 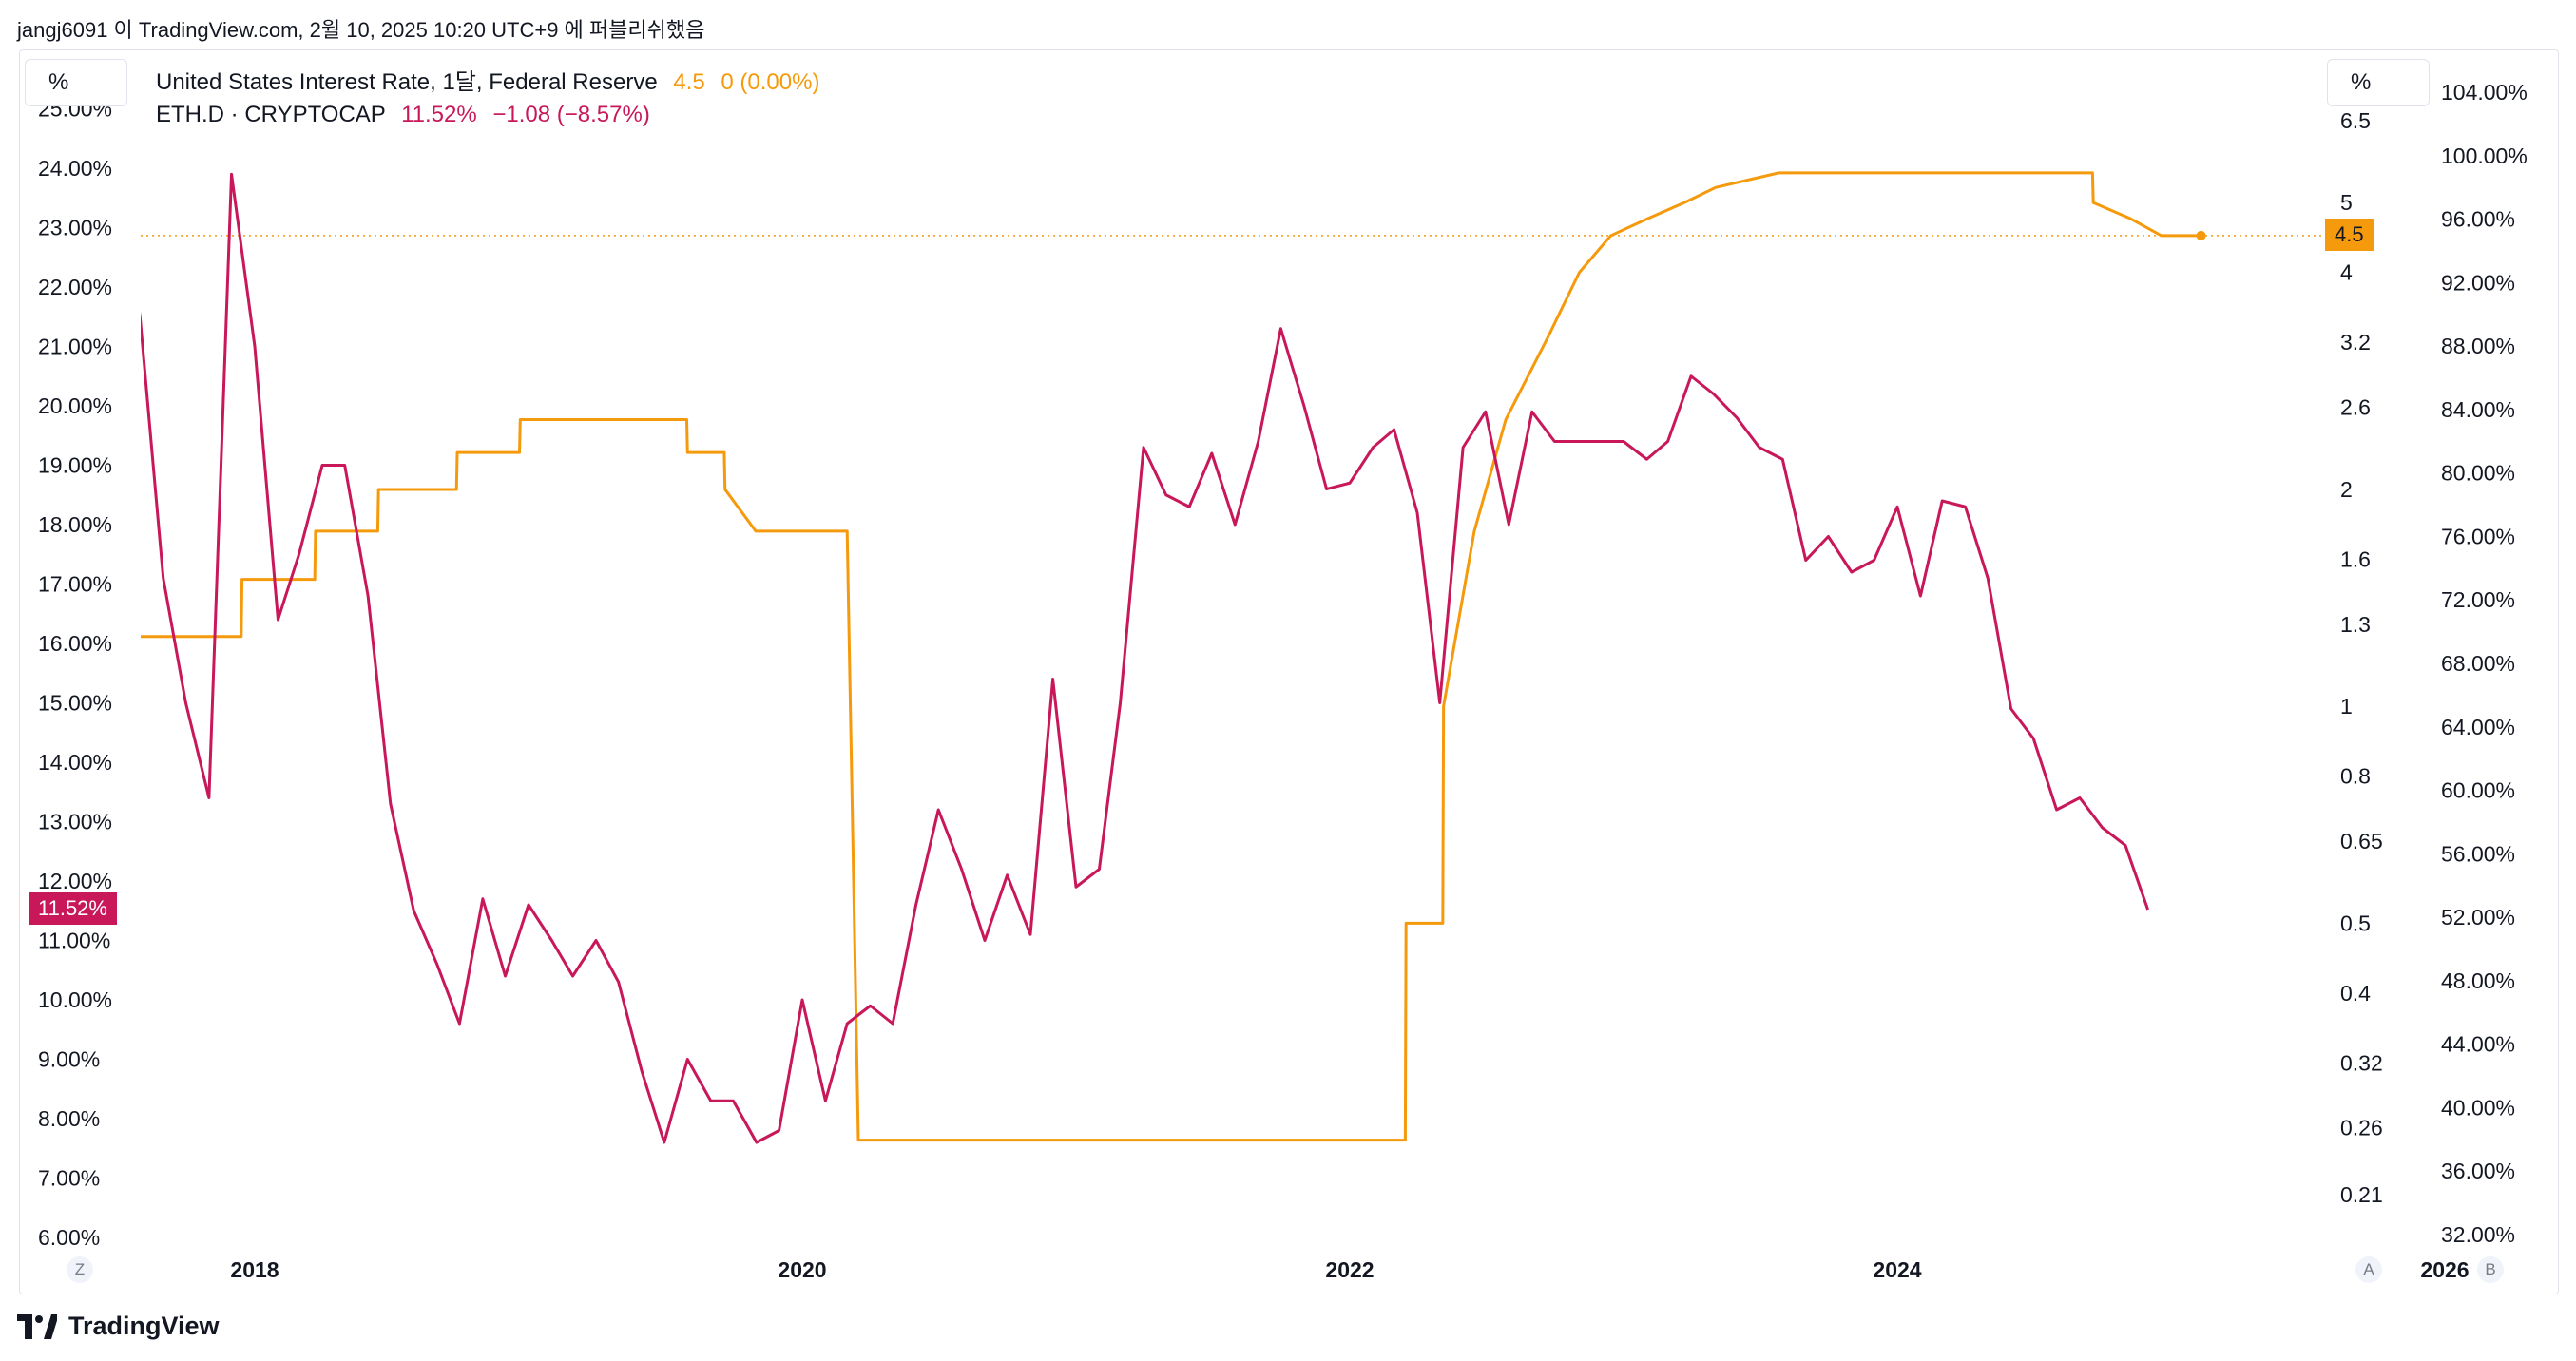 I want to click on right-axis-a-tick-label: 1.3, so click(x=2355, y=624).